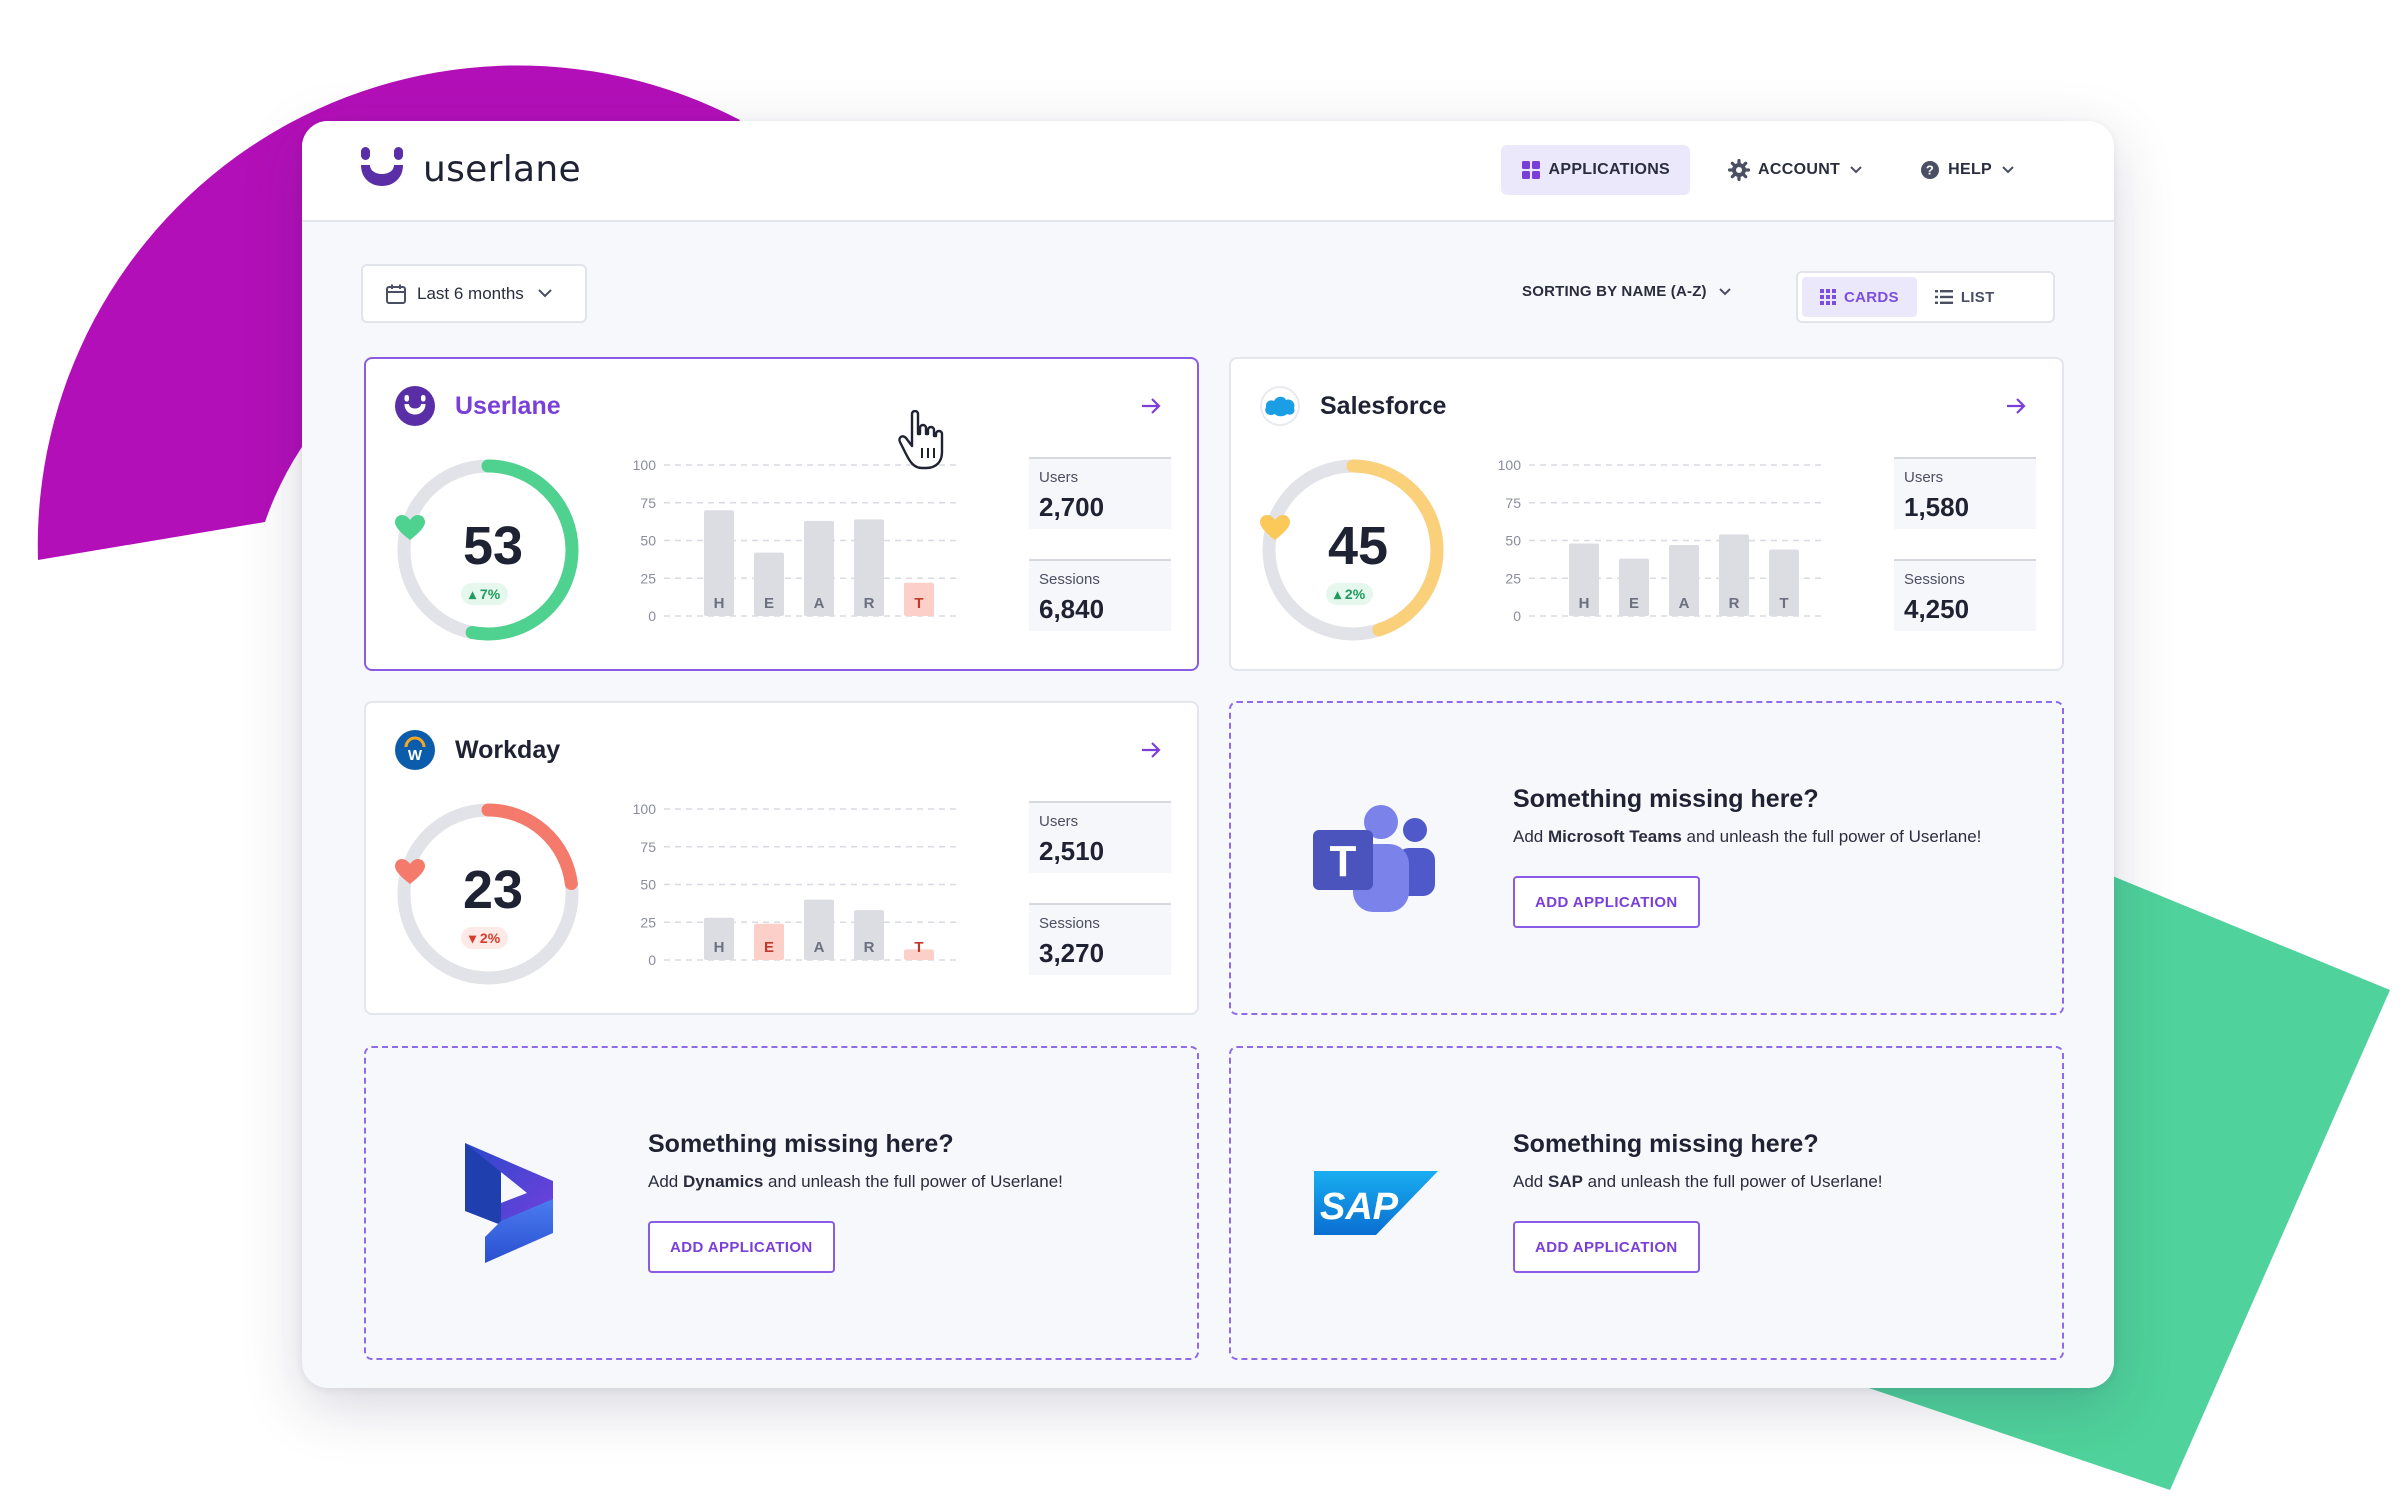 Image resolution: width=2401 pixels, height=1500 pixels. What do you see at coordinates (645, 809) in the screenshot?
I see `y-tick-label: 100` at bounding box center [645, 809].